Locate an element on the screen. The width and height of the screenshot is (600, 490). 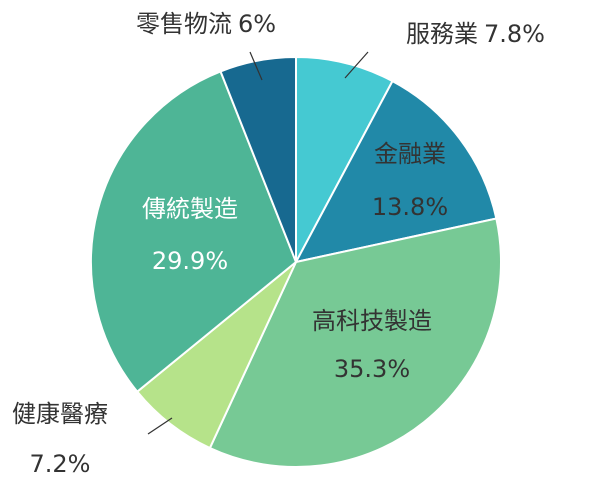
slice-label: 健康醫療 is located at coordinates (60, 414).